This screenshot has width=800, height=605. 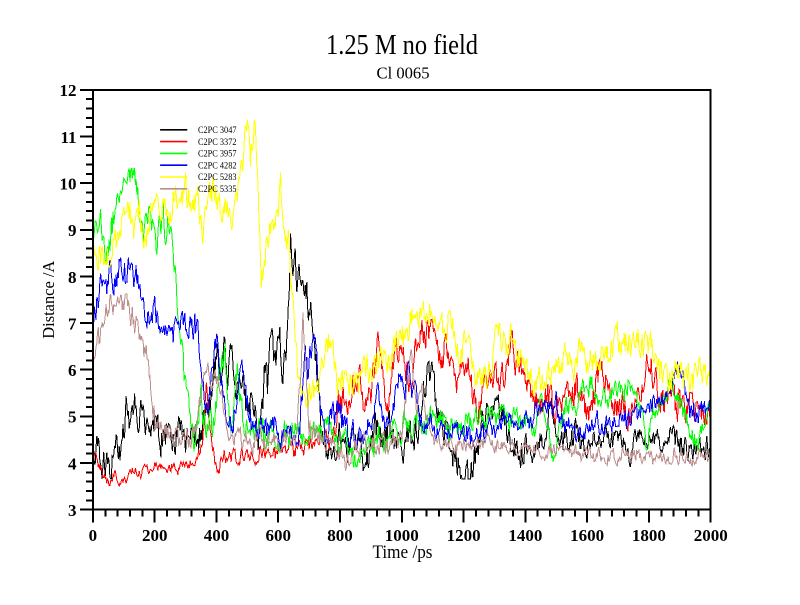 I want to click on svg-text: 1800, so click(x=649, y=535).